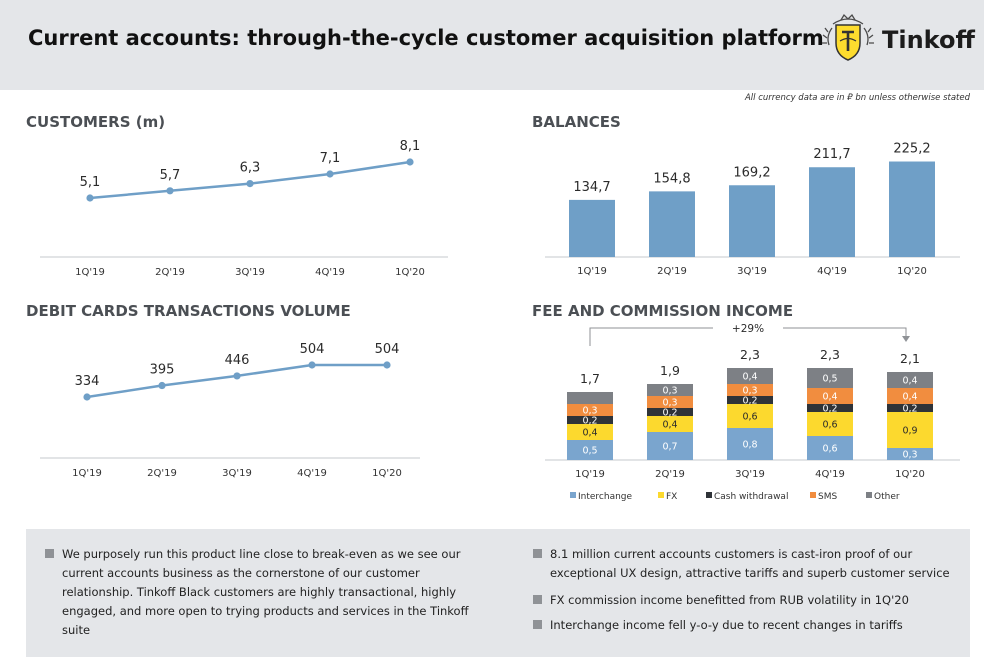 The width and height of the screenshot is (984, 663). What do you see at coordinates (576, 122) in the screenshot?
I see `balances-title: BALANCES` at bounding box center [576, 122].